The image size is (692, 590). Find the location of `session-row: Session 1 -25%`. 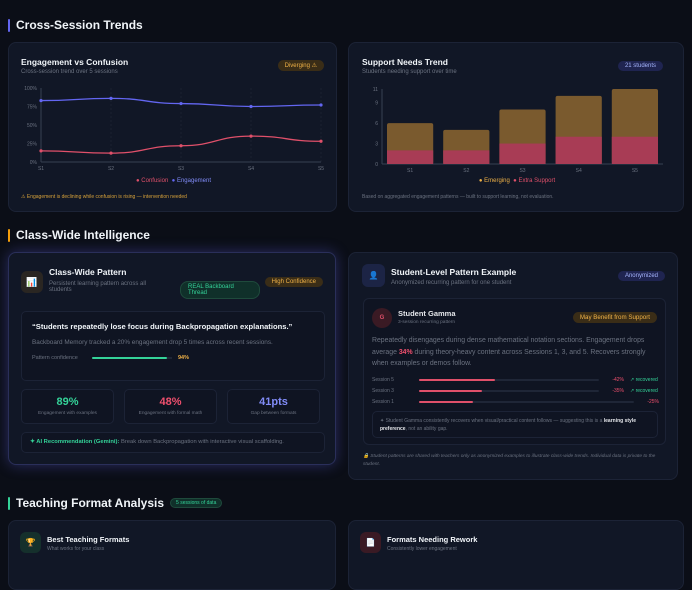

session-row: Session 1 -25% is located at coordinates (517, 403).